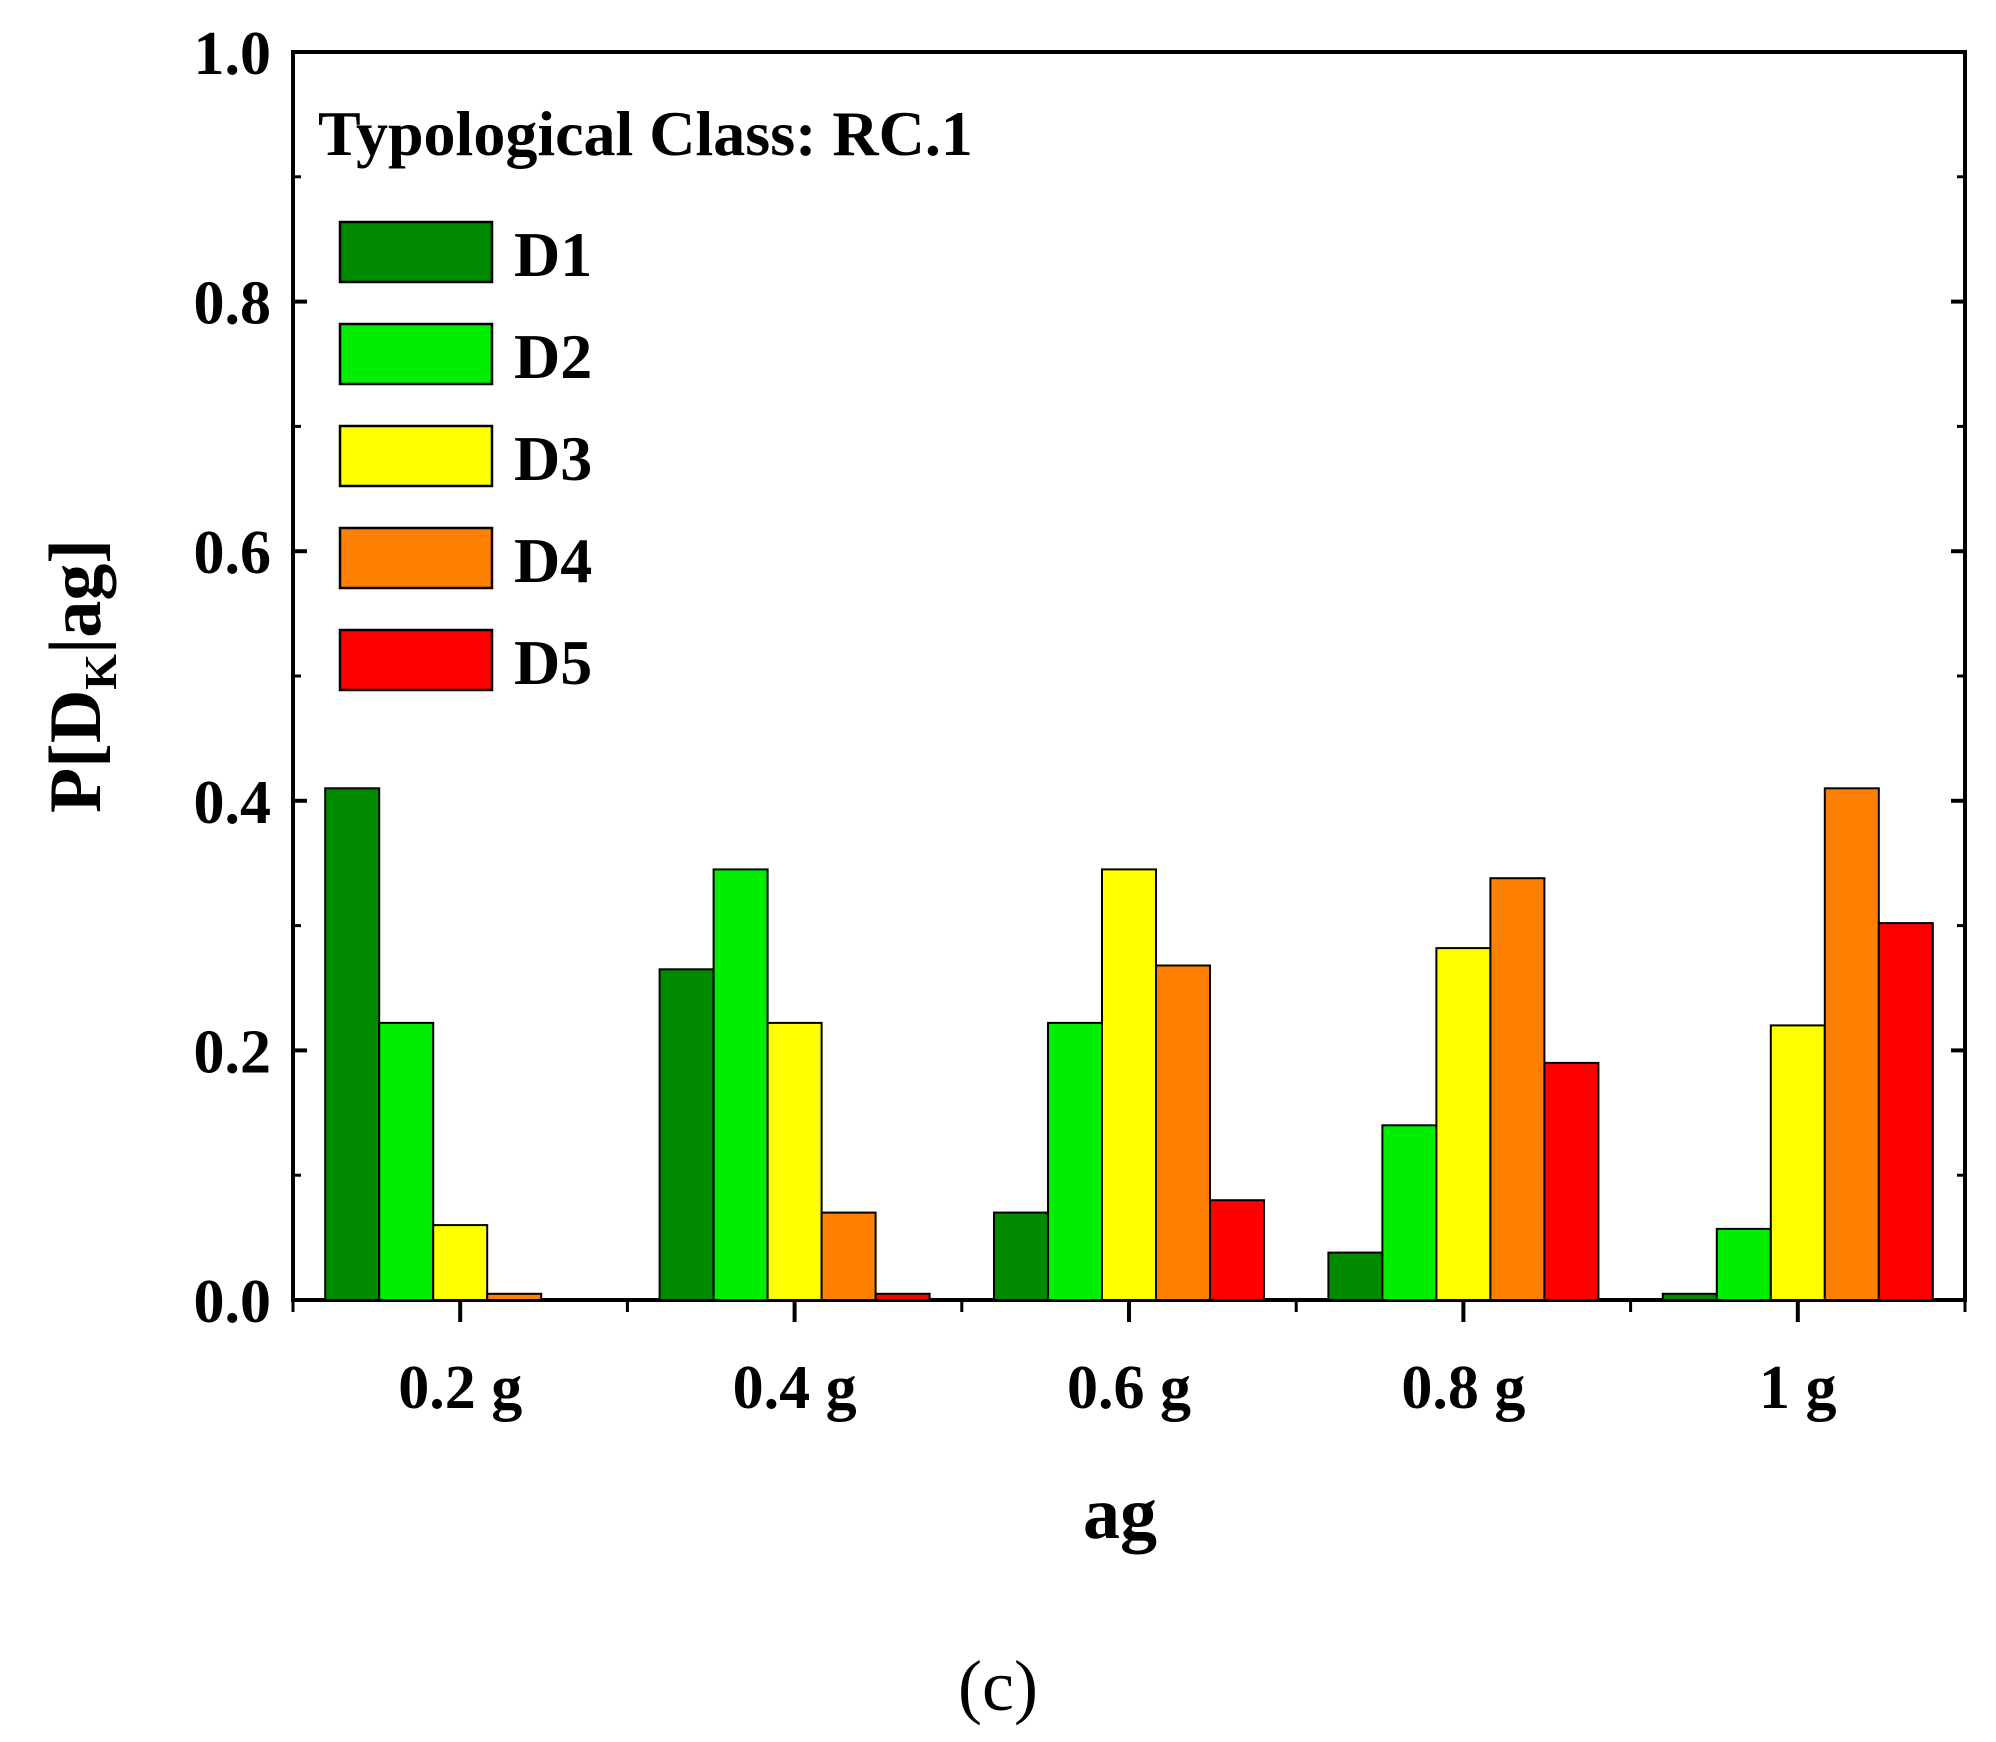 The image size is (1996, 1742). What do you see at coordinates (460, 1388) in the screenshot?
I see `x-tick-label: 0.2 g` at bounding box center [460, 1388].